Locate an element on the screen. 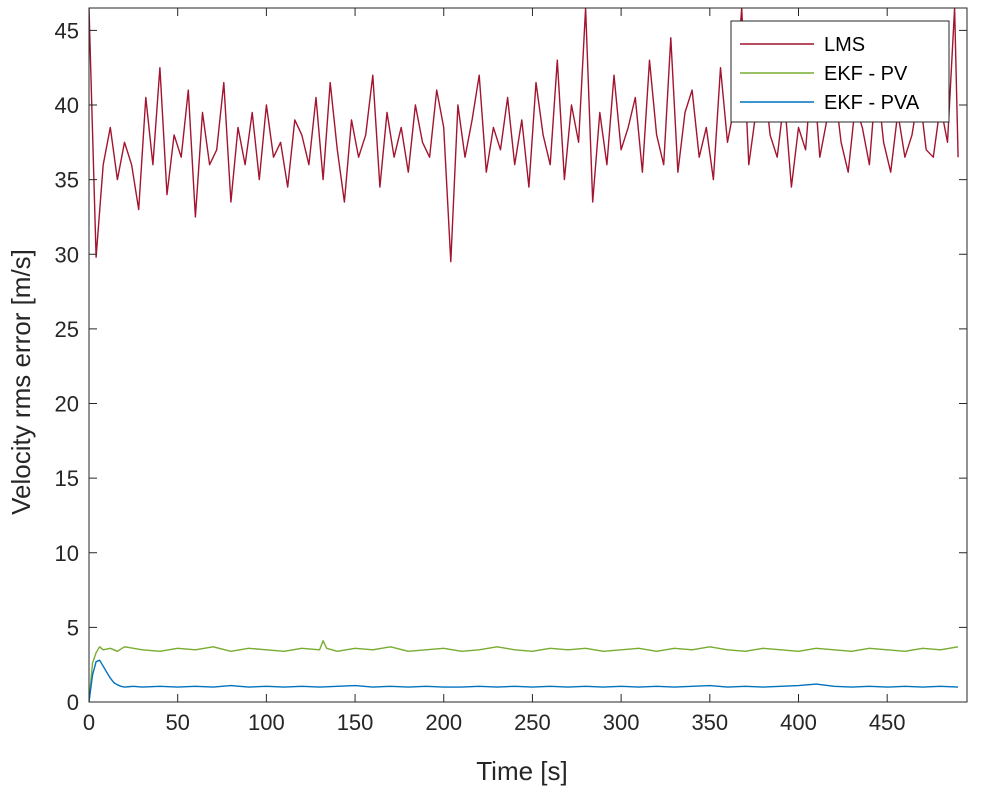 This screenshot has height=789, width=981. y-tick-label: 20 is located at coordinates (67, 404).